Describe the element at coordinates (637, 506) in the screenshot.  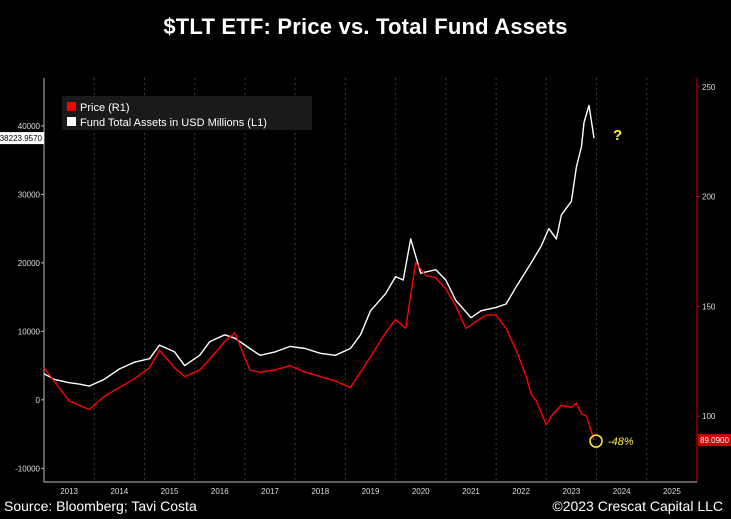
I see `copyright-note: ©2023 Crescat Capital LLC` at that location.